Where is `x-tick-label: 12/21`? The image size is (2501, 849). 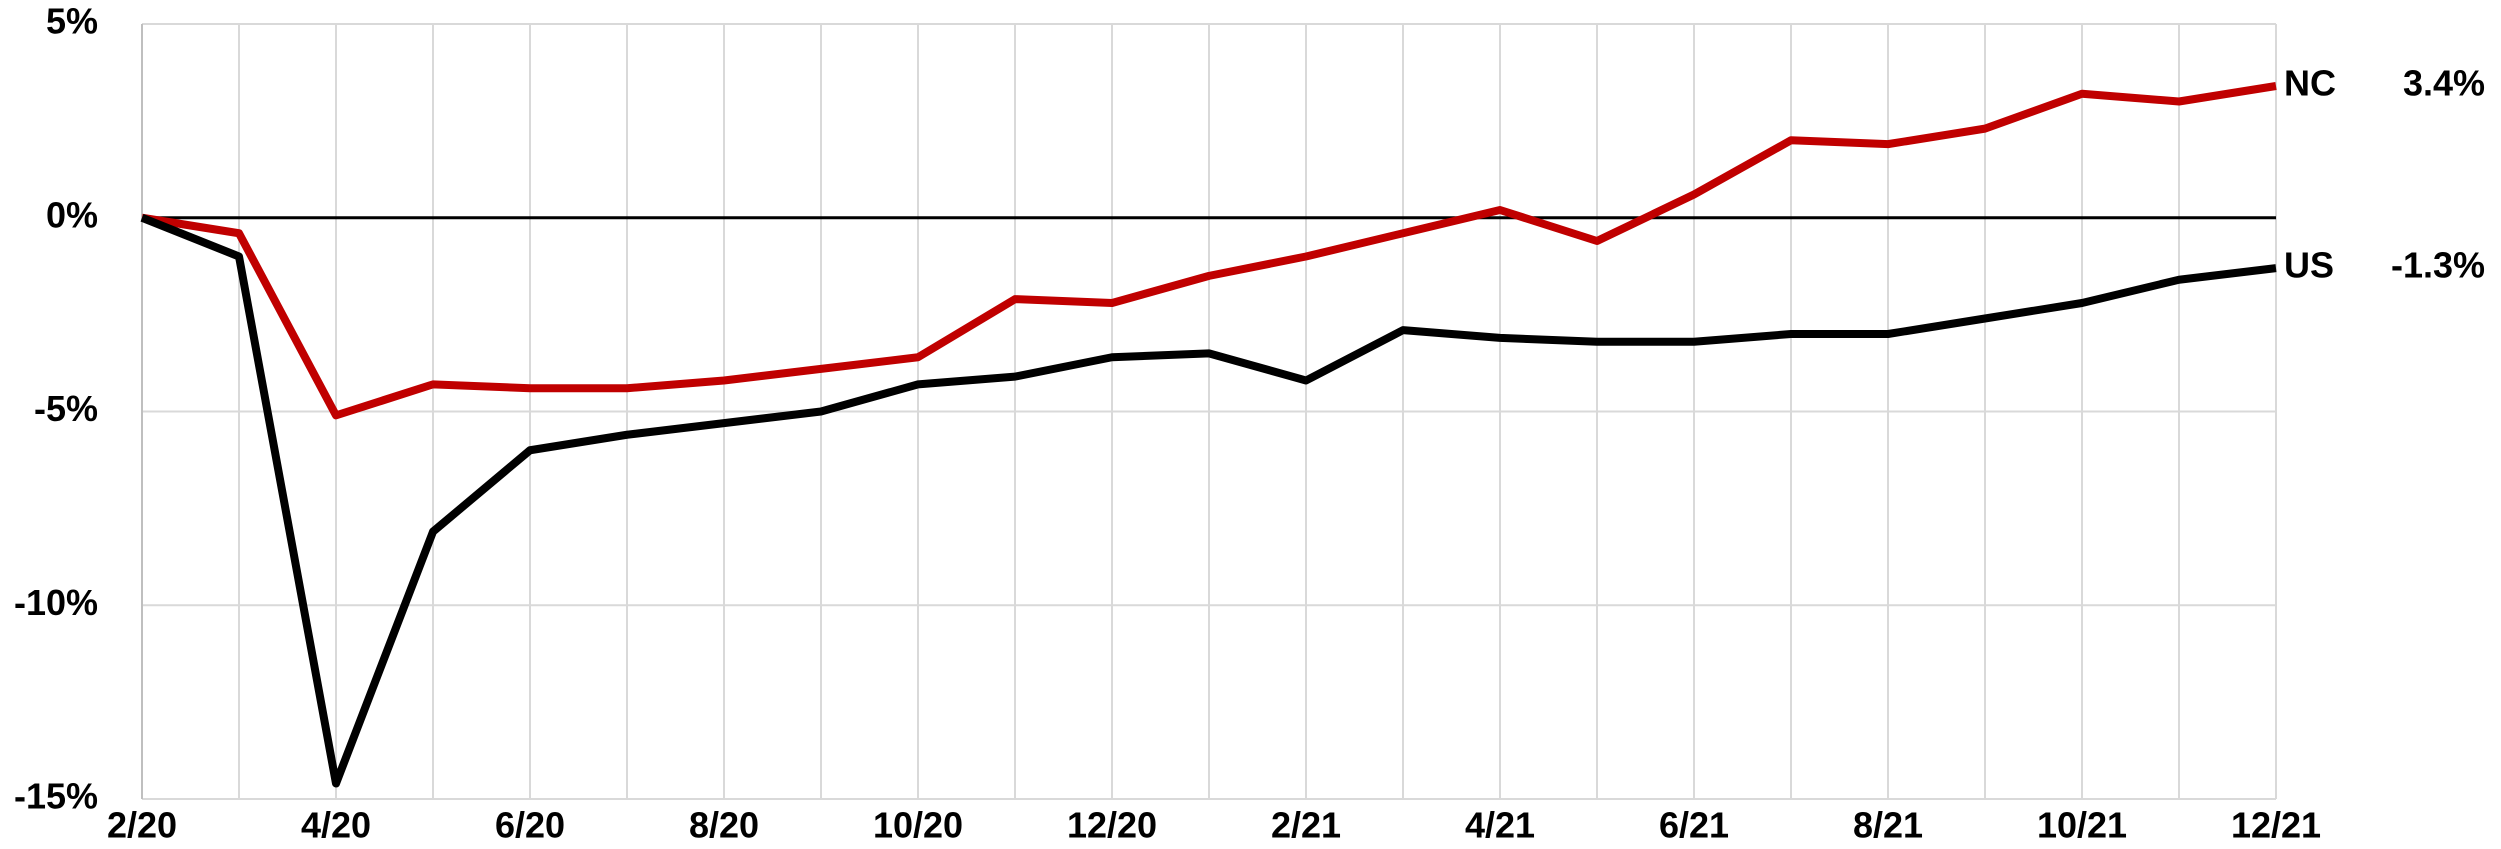 x-tick-label: 12/21 is located at coordinates (2276, 825).